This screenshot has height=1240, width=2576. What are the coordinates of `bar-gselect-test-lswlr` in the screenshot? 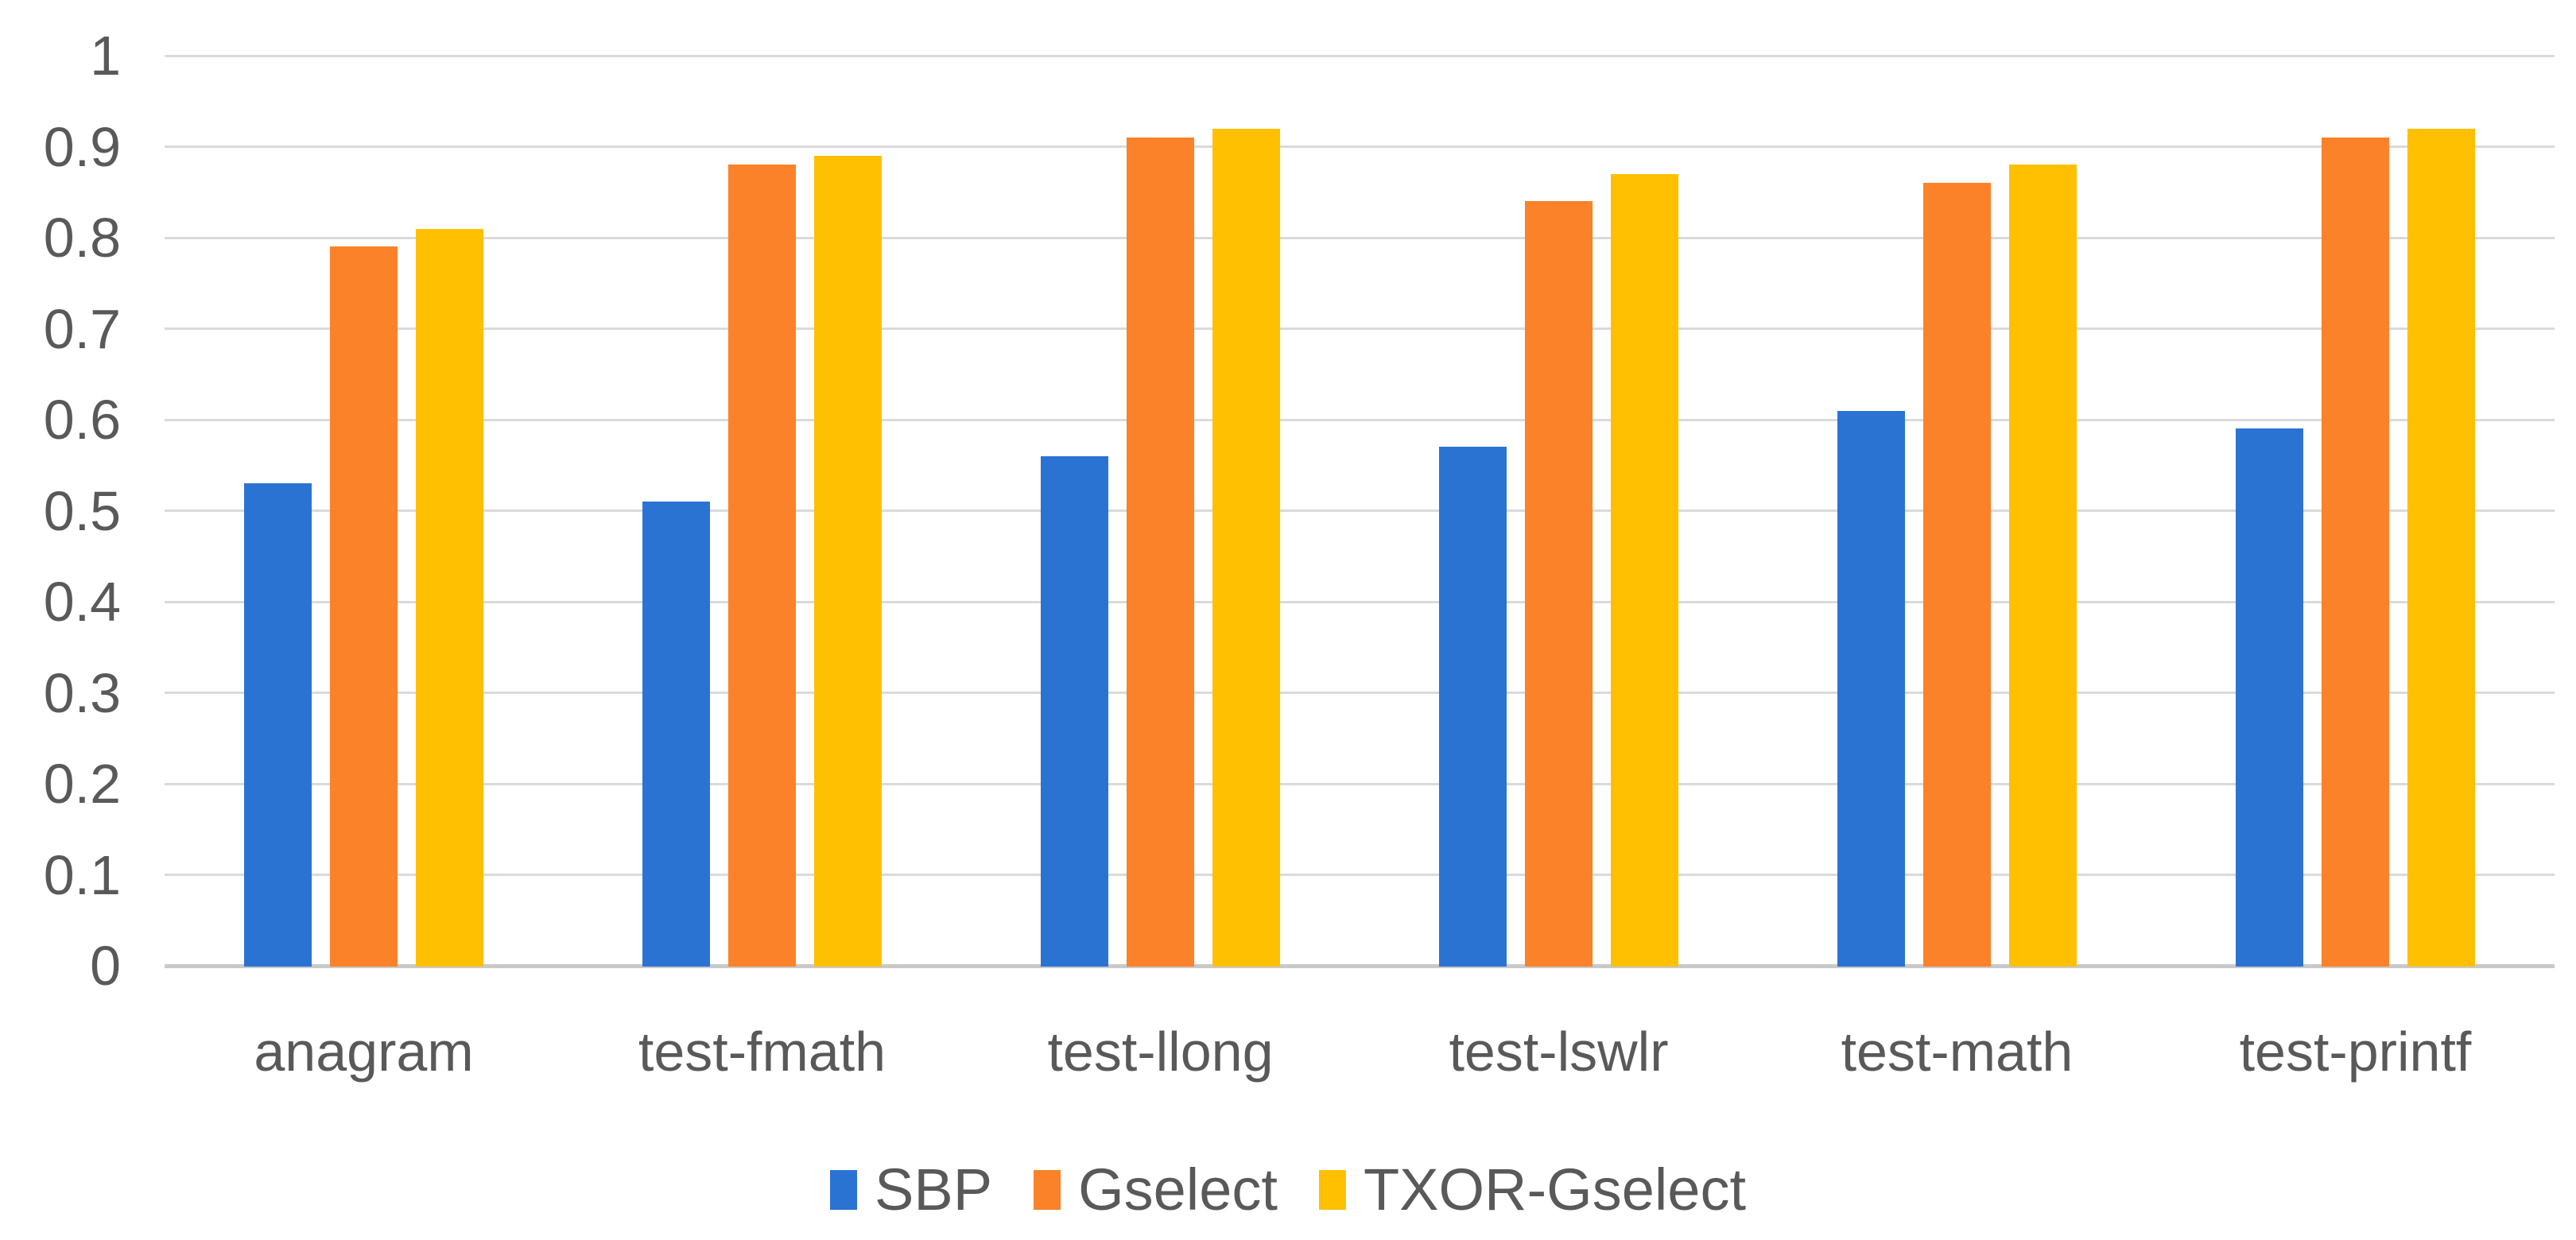 It's located at (1559, 584).